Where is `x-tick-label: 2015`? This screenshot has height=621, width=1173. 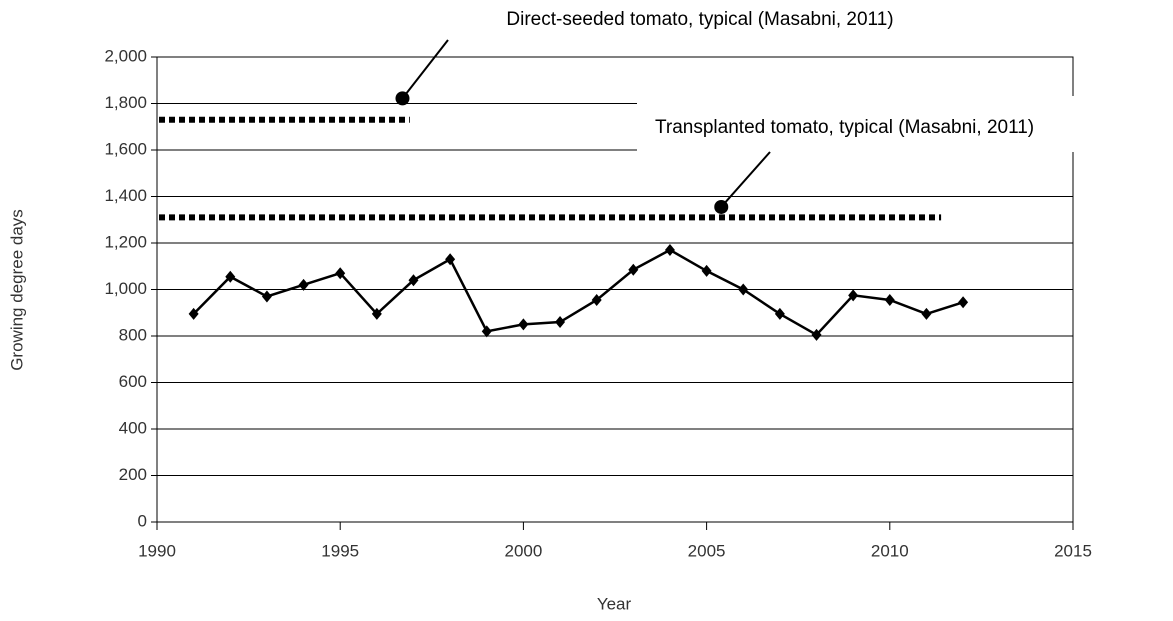 x-tick-label: 2015 is located at coordinates (1073, 550).